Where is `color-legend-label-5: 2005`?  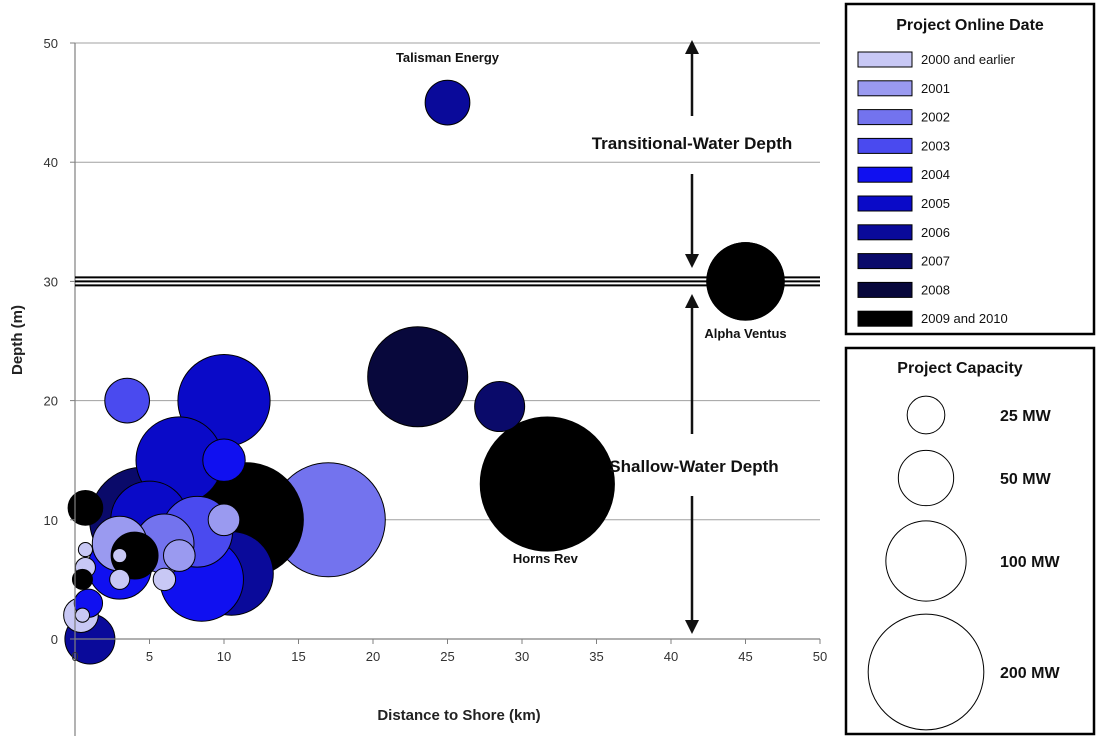 color-legend-label-5: 2005 is located at coordinates (935, 203).